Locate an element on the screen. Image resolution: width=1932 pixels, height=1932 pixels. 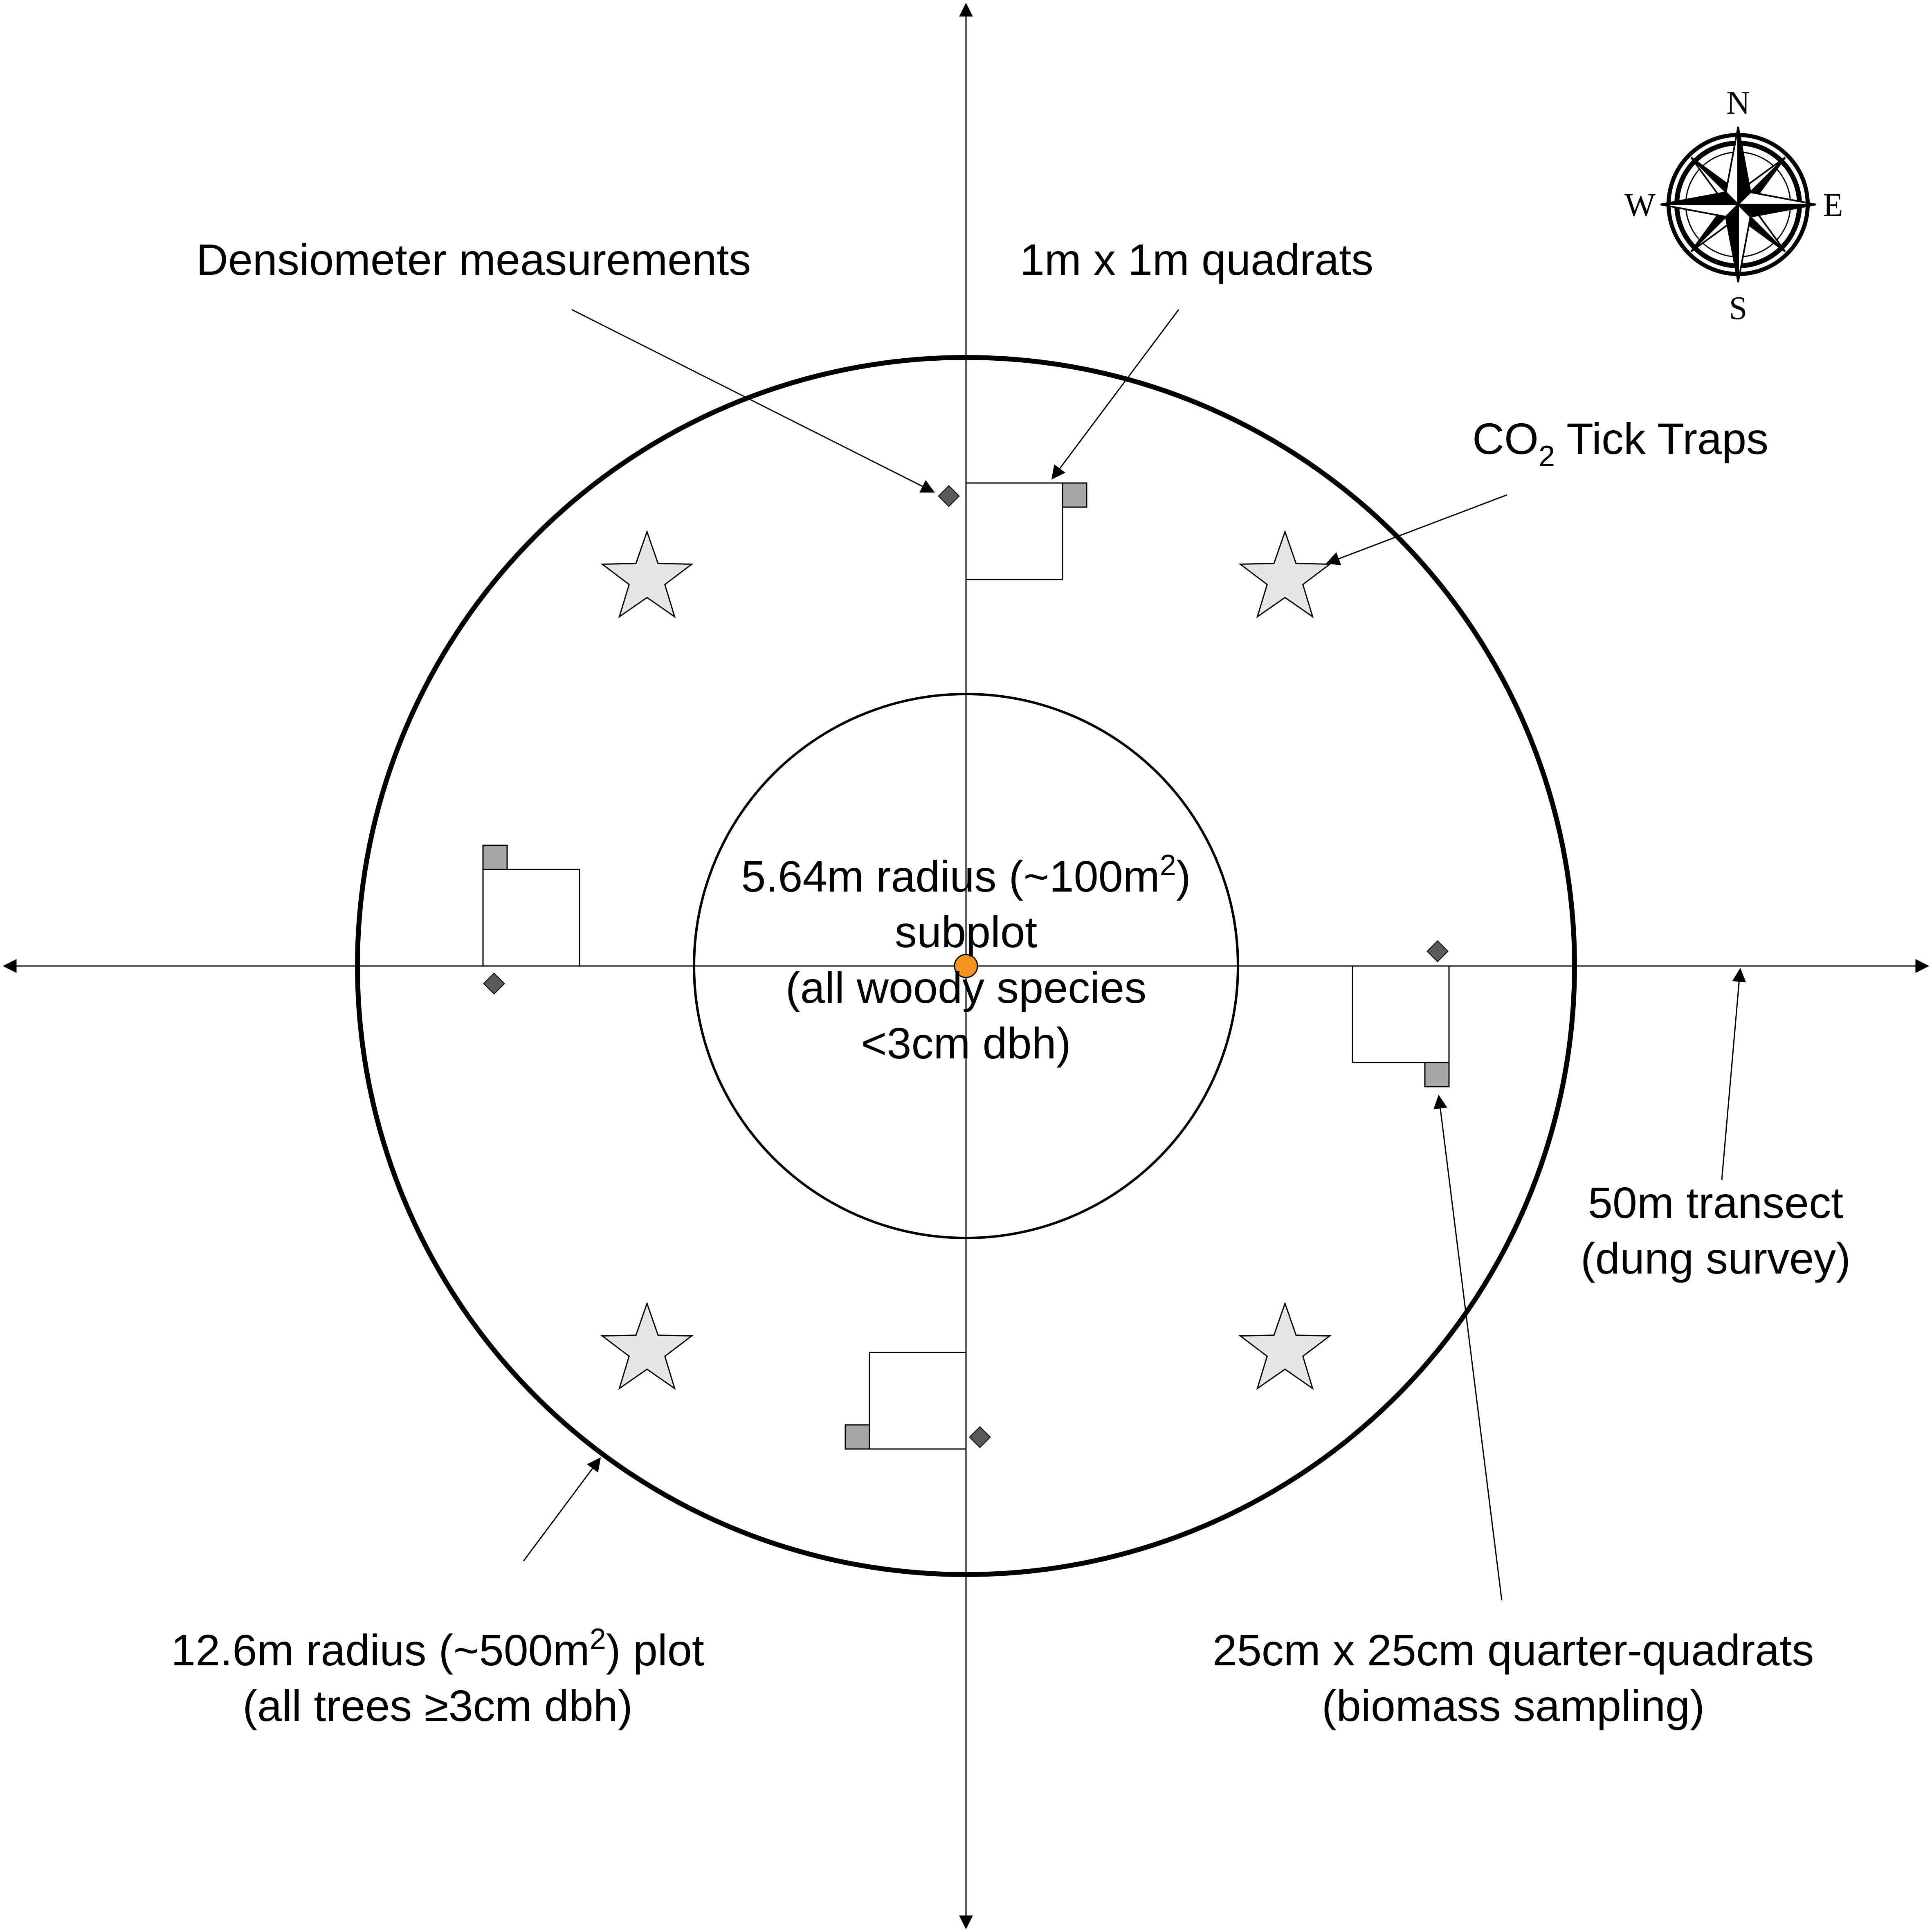
tick-traps-leader-arrow is located at coordinates (1416, 530).